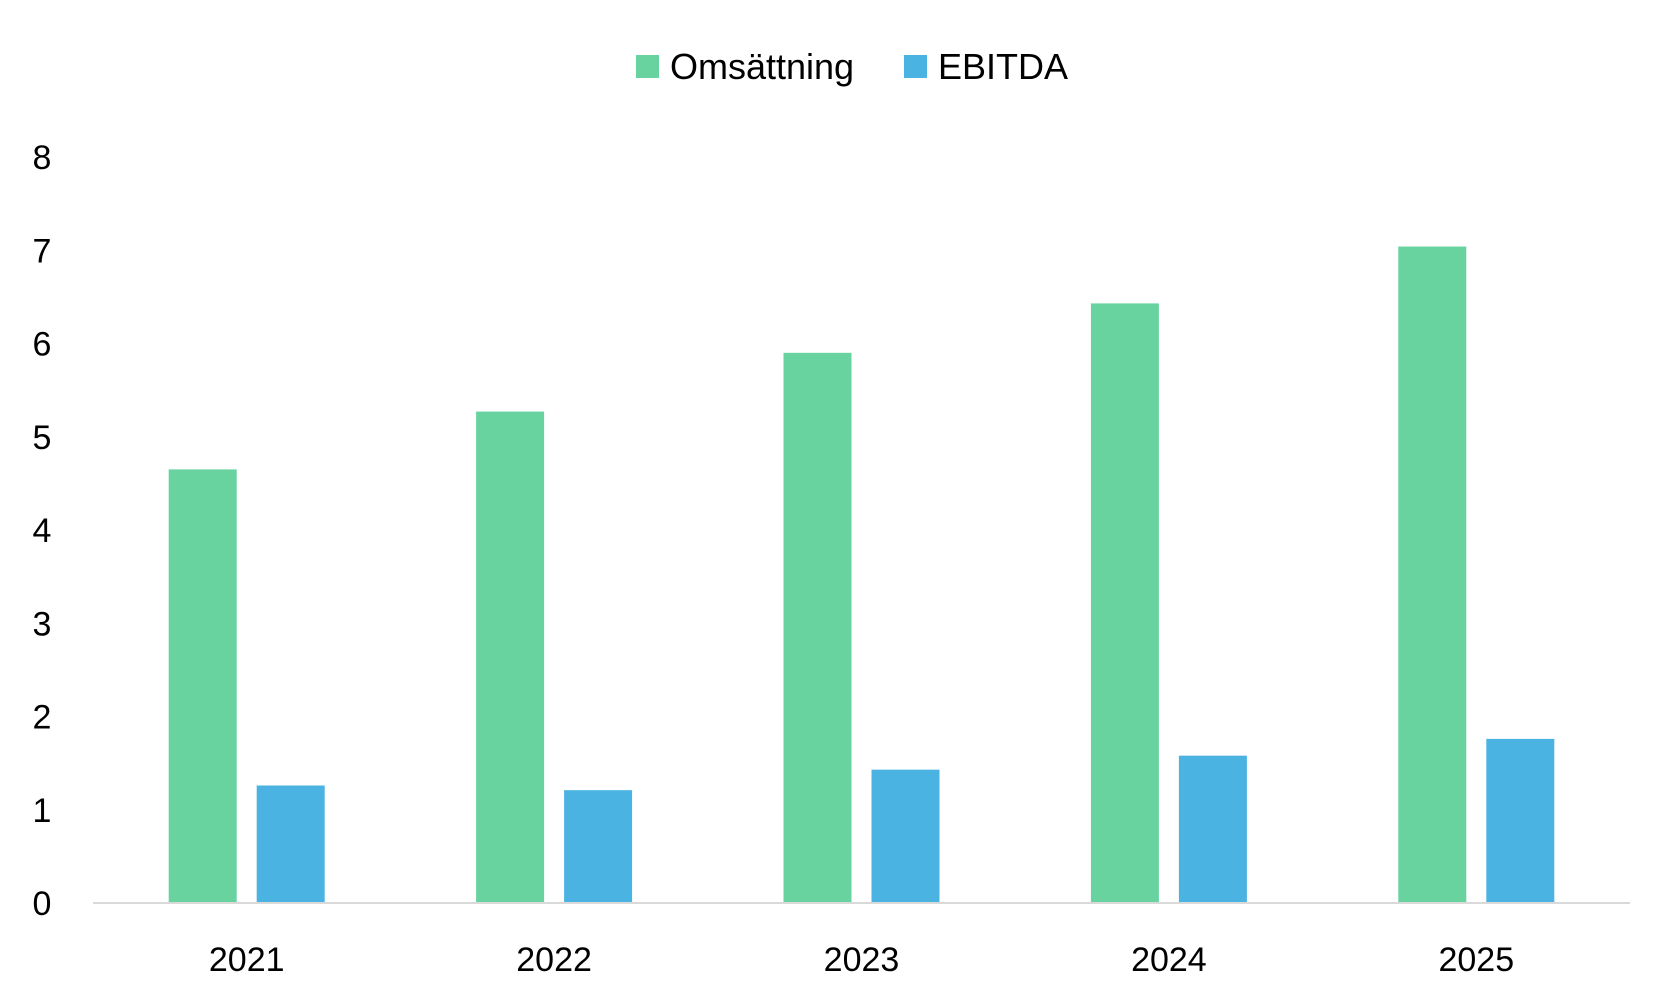  I want to click on bar-ebitda-2023, so click(905, 836).